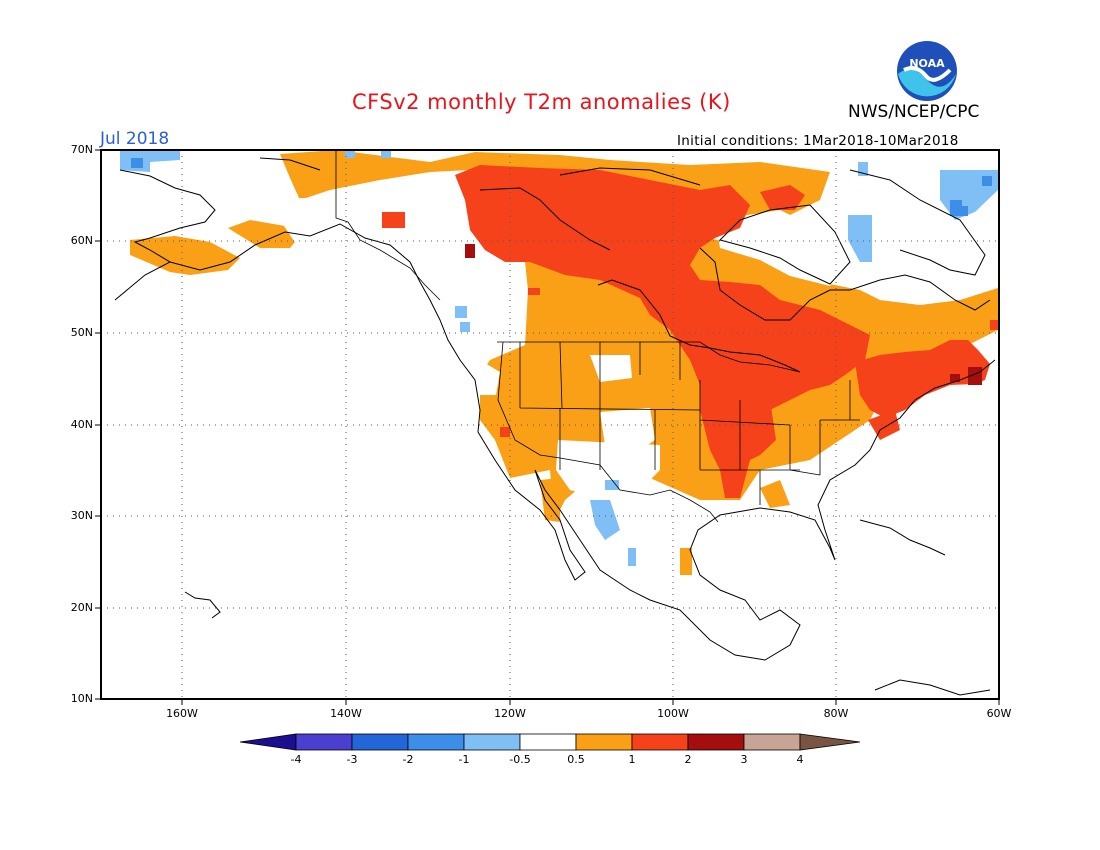 This screenshot has height=850, width=1100. I want to click on colorbar-right-arrow, so click(830, 742).